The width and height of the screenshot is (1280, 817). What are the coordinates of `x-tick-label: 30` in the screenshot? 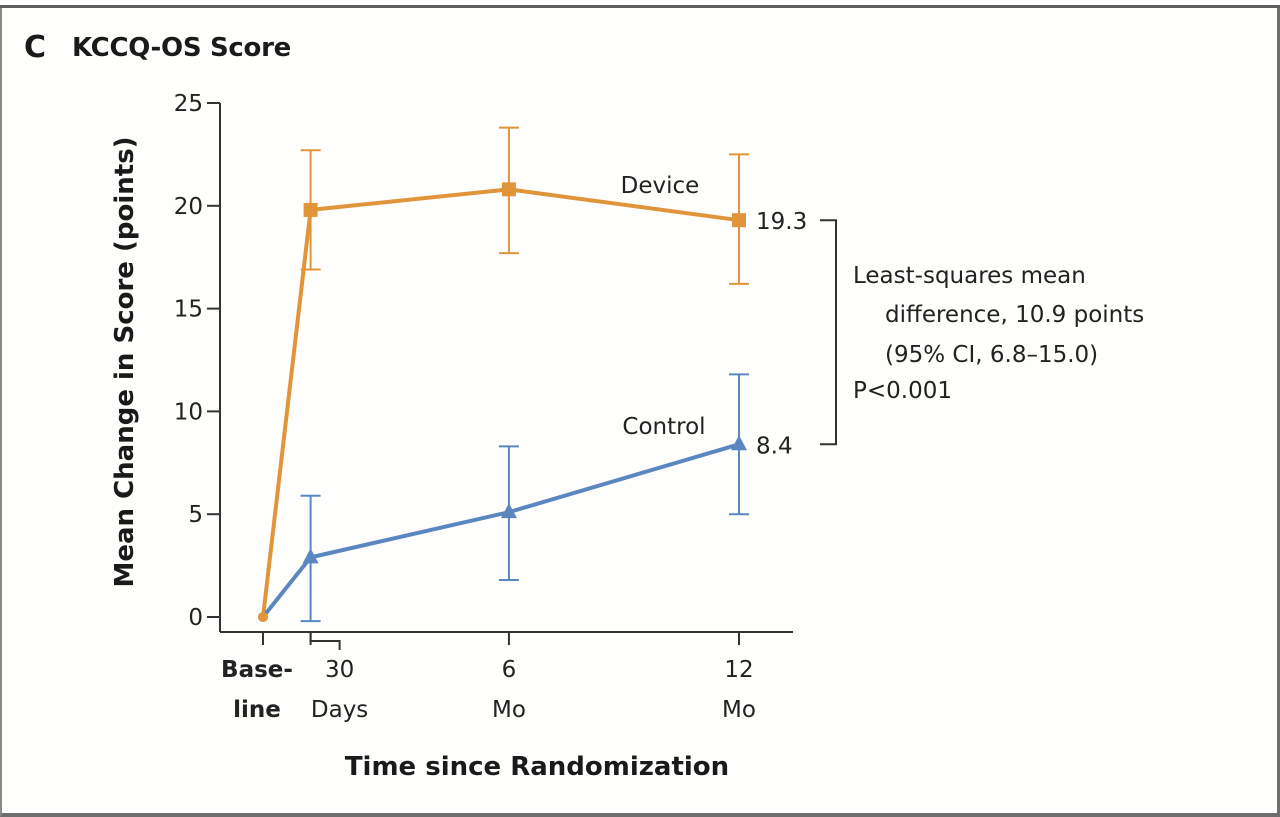 It's located at (339, 670).